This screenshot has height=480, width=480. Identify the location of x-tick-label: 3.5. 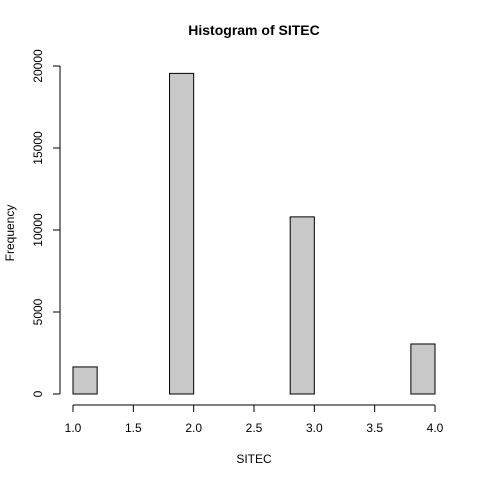
(374, 428).